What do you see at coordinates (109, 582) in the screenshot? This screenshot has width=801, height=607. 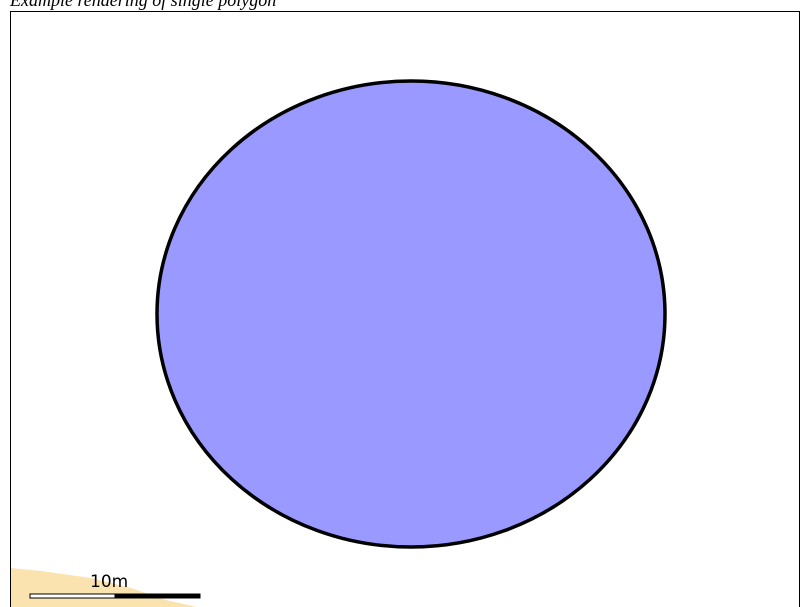 I see `scale-bar-label: 10m` at bounding box center [109, 582].